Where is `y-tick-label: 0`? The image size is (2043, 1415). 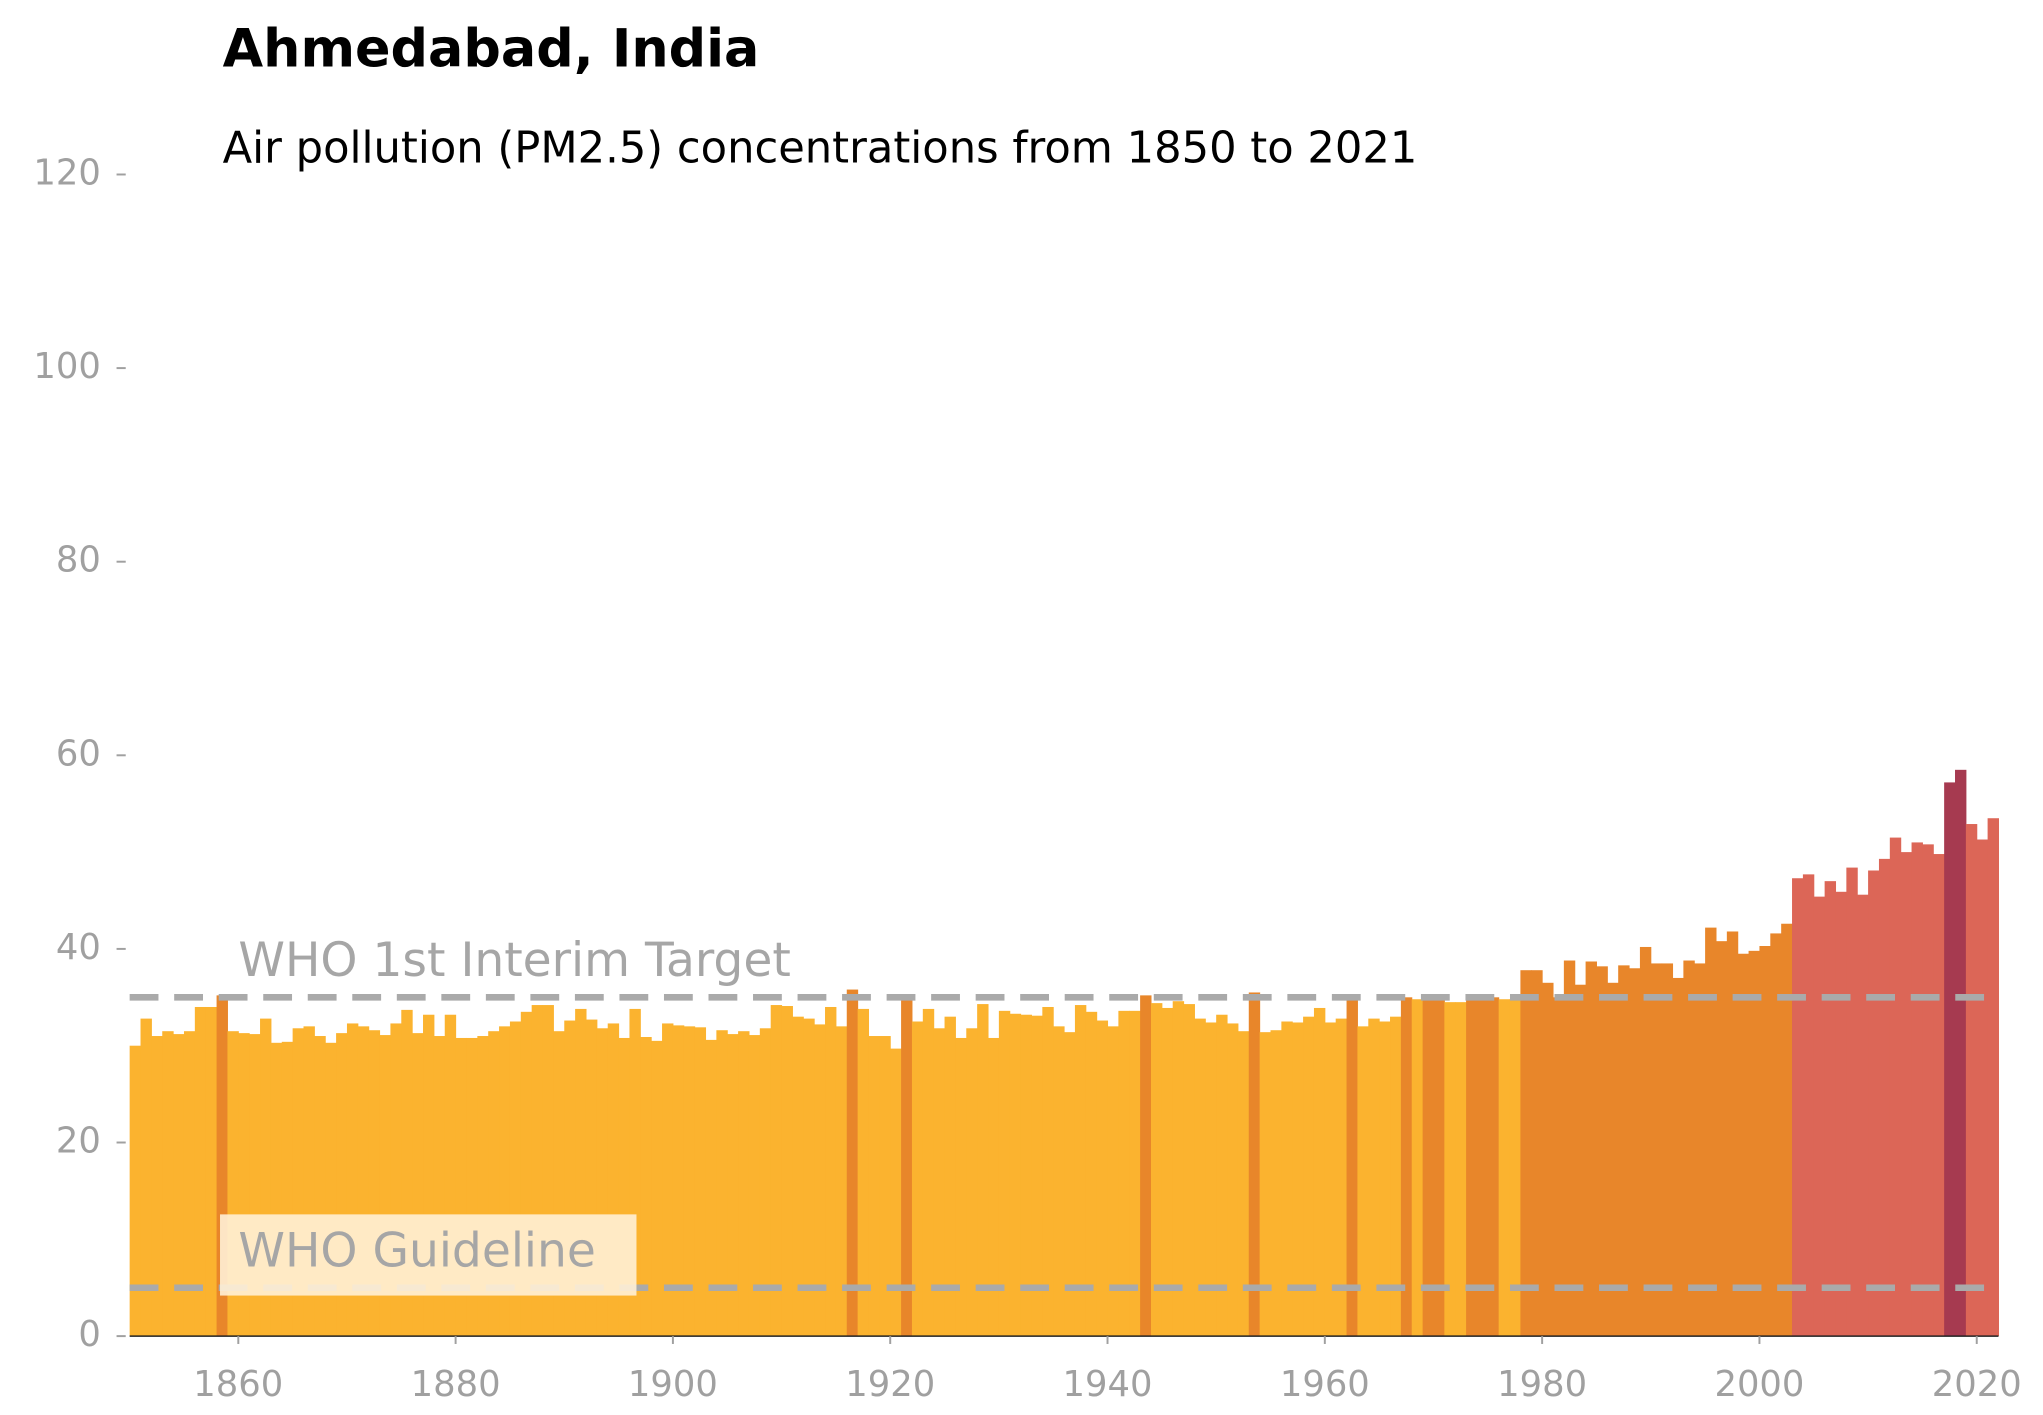 y-tick-label: 0 is located at coordinates (89, 1334).